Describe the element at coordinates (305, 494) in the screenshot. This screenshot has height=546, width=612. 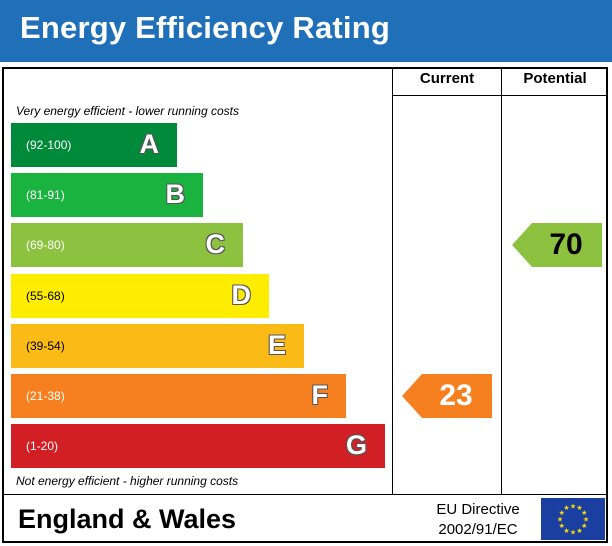
I see `divider-footer` at that location.